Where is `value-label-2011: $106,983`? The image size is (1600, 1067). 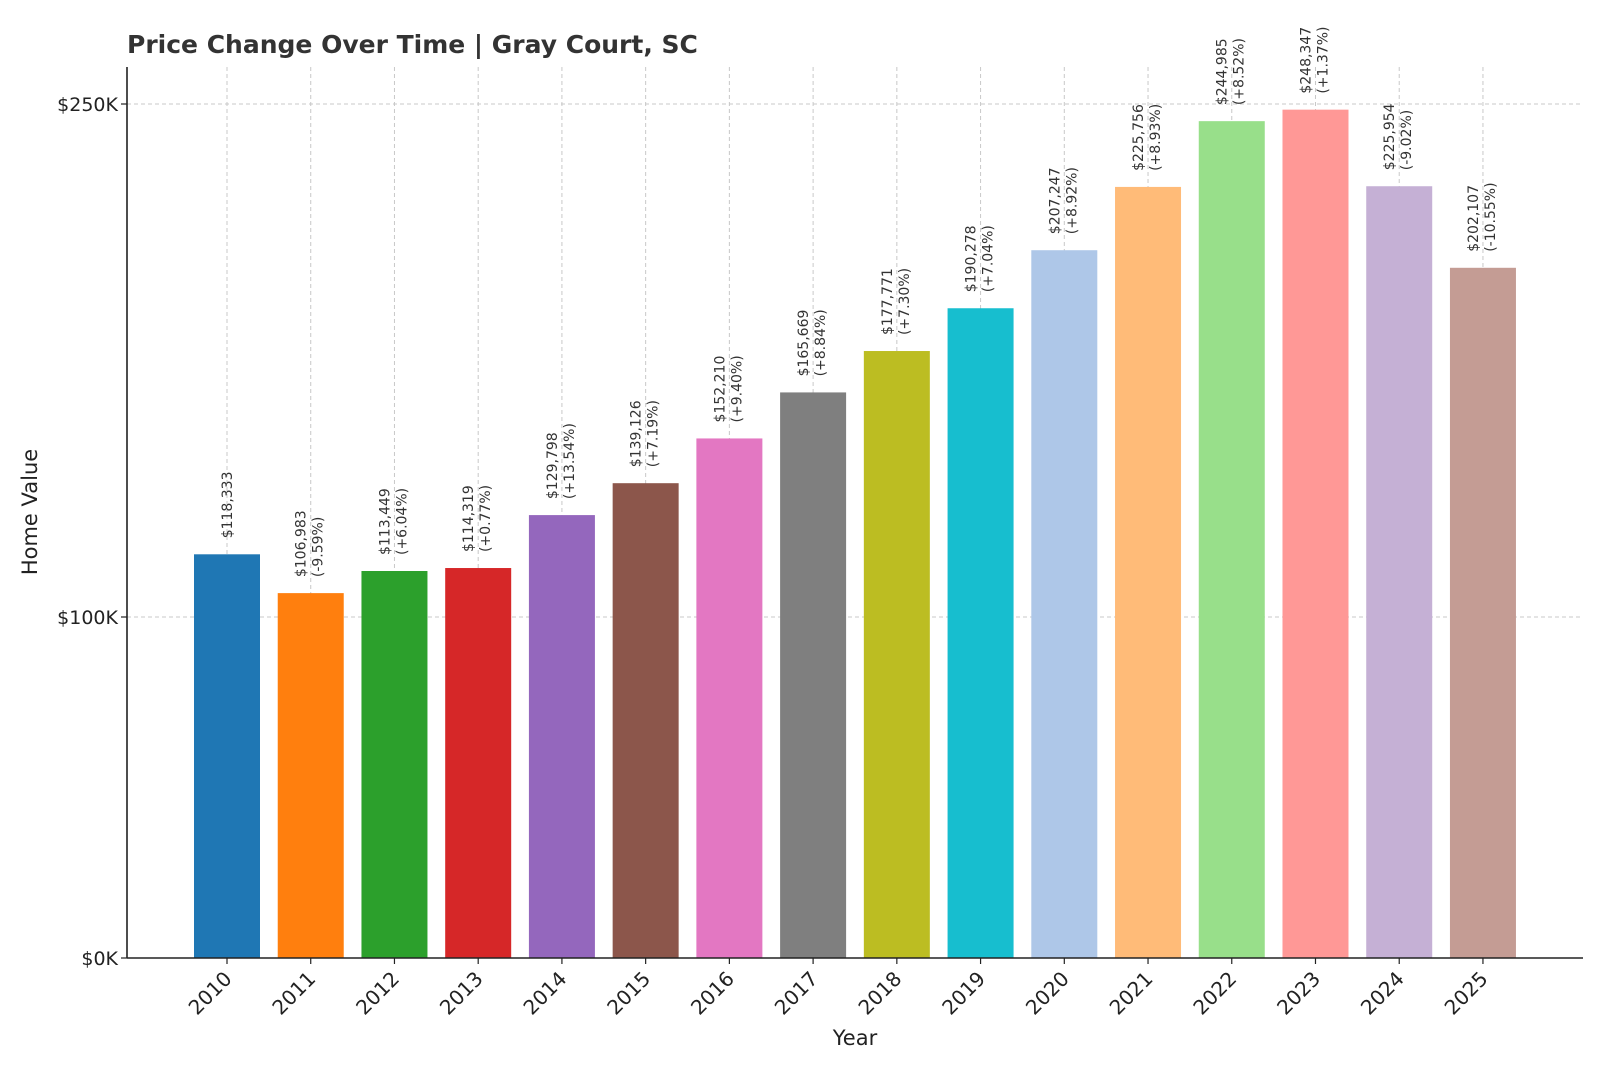 value-label-2011: $106,983 is located at coordinates (302, 543).